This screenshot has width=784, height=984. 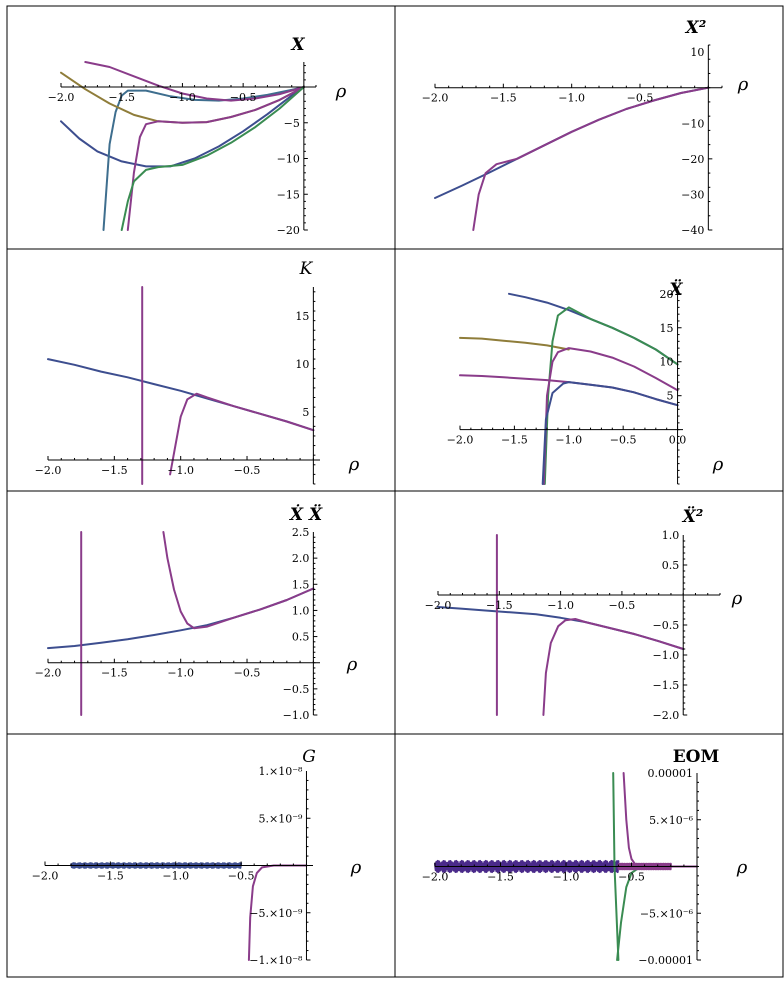 I want to click on y-tick-label: 1.5, so click(x=301, y=584).